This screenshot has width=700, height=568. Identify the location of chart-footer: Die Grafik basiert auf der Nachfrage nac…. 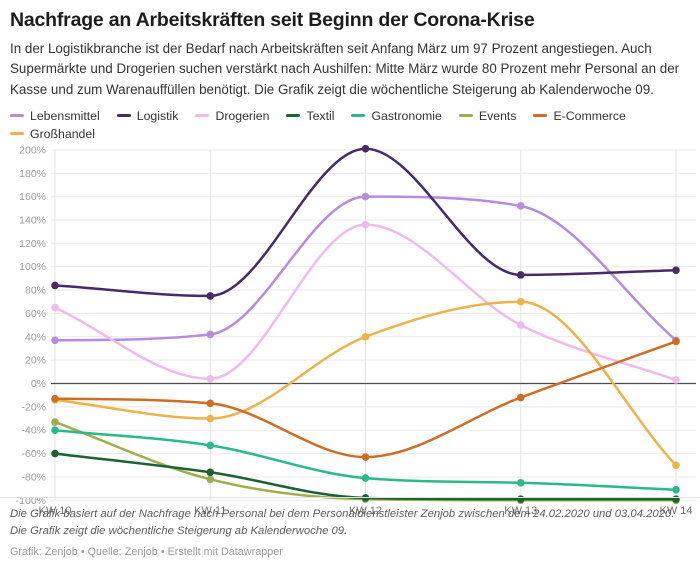
(350, 532).